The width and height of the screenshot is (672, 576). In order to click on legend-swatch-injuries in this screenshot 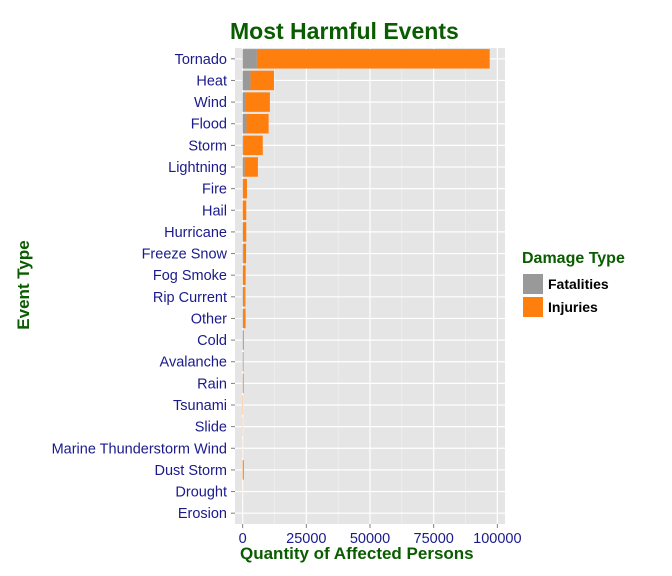, I will do `click(533, 306)`.